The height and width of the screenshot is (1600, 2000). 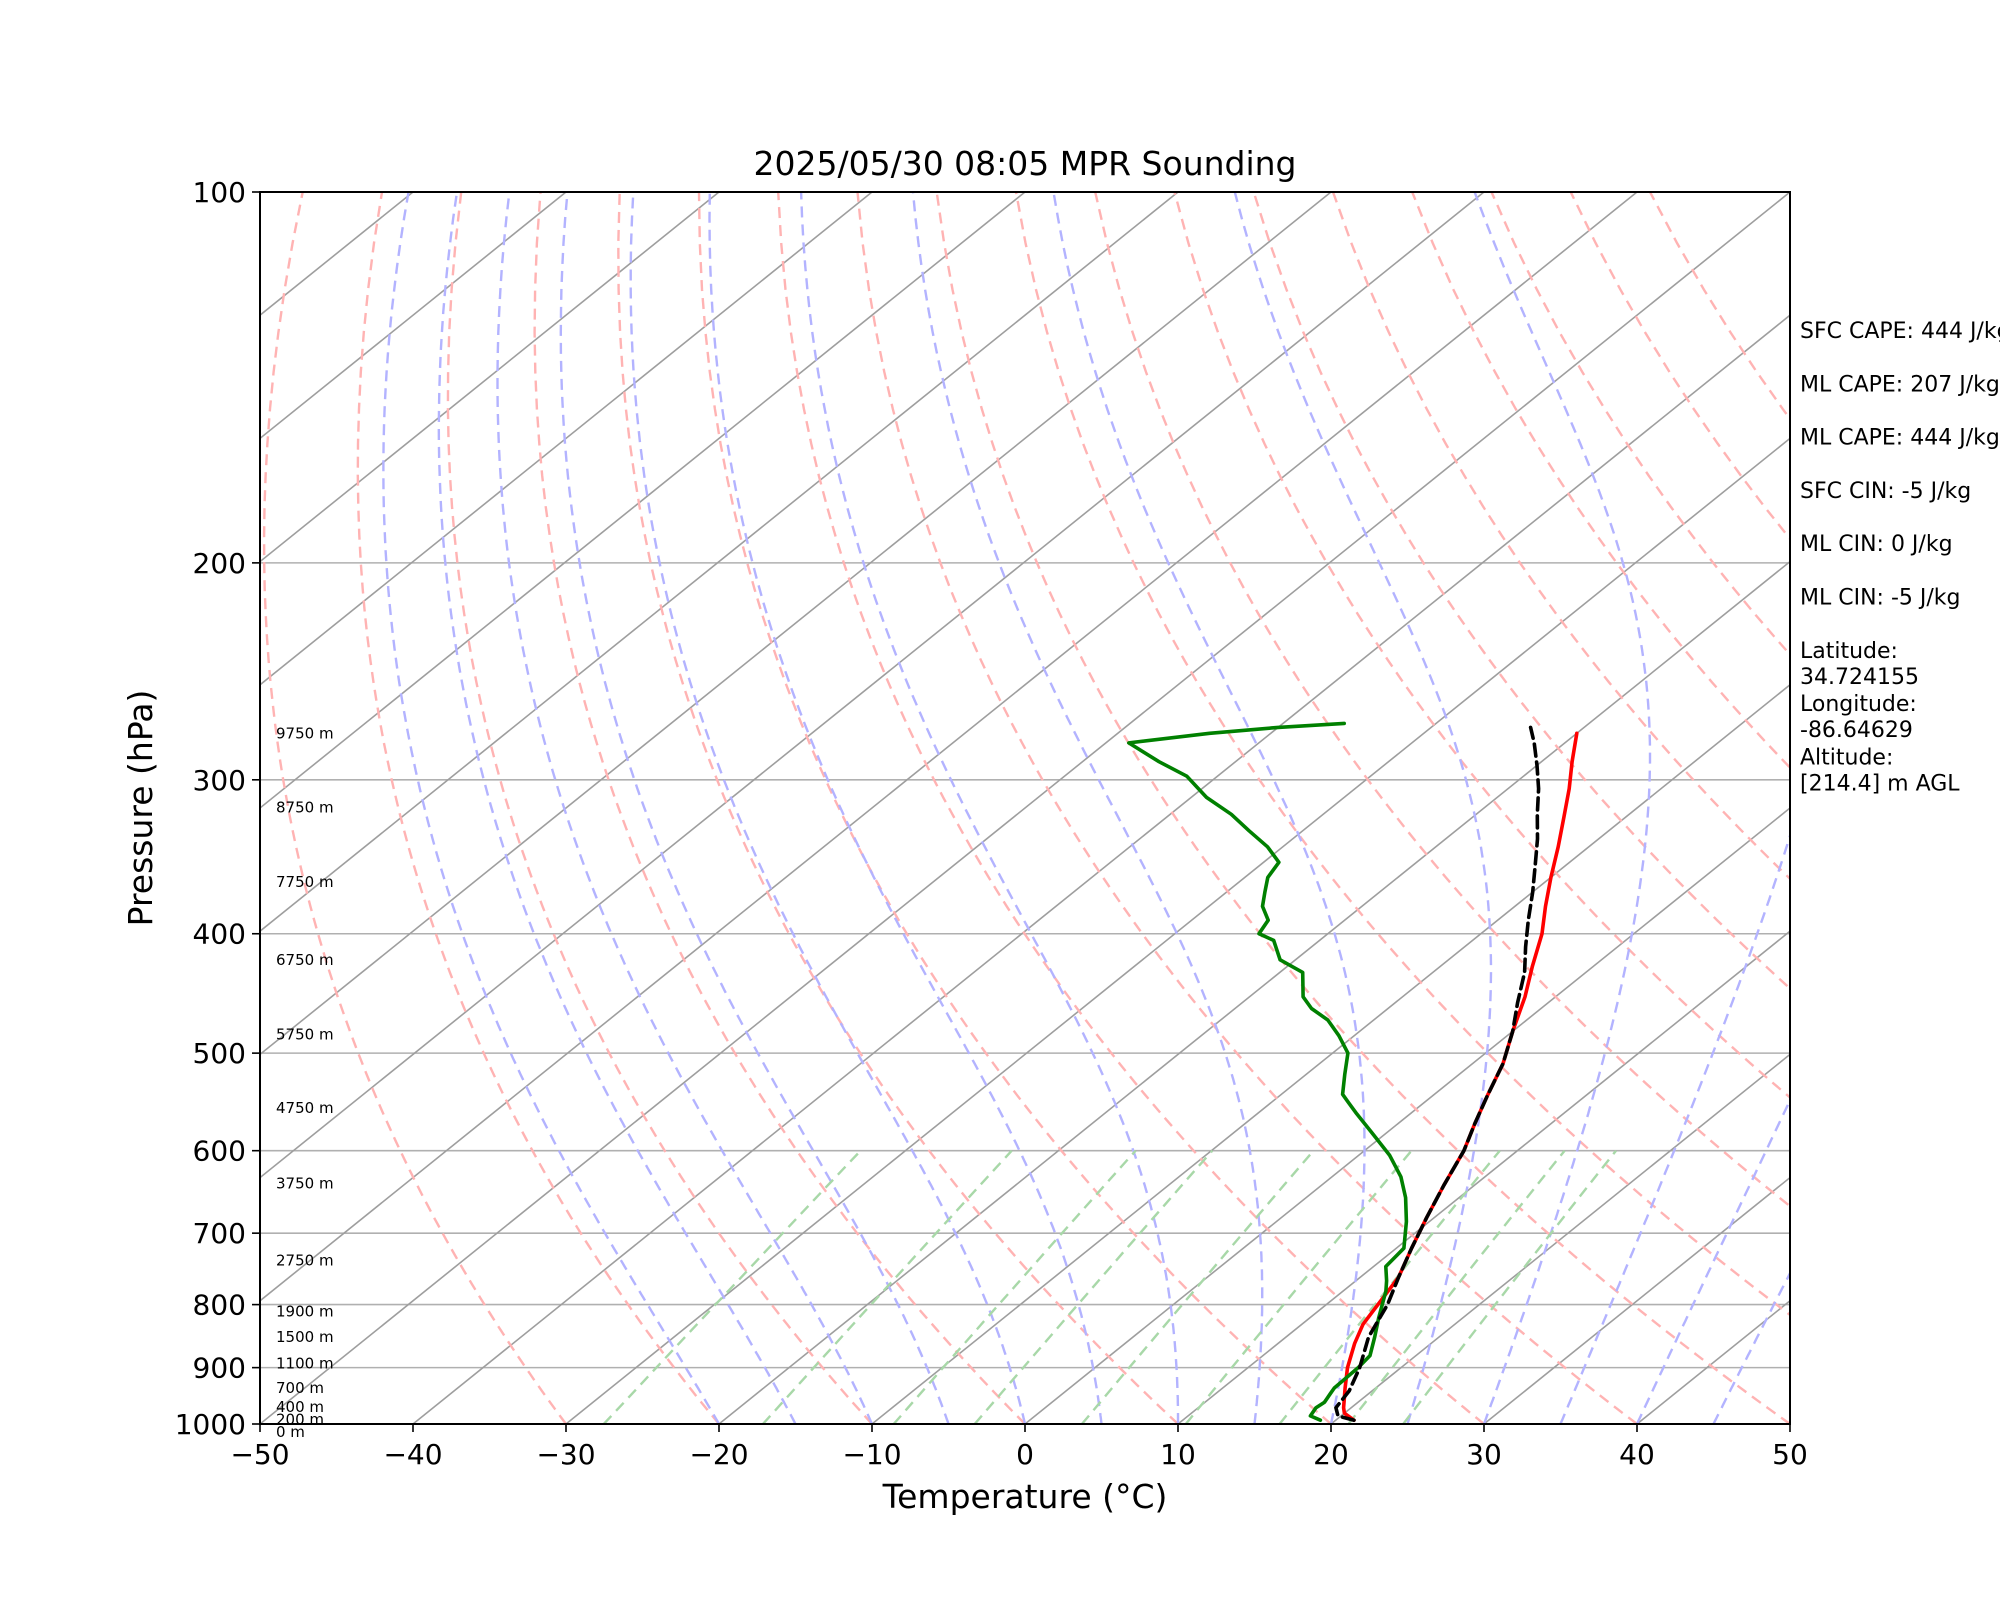 I want to click on y-tick-label: 900, so click(x=219, y=1368).